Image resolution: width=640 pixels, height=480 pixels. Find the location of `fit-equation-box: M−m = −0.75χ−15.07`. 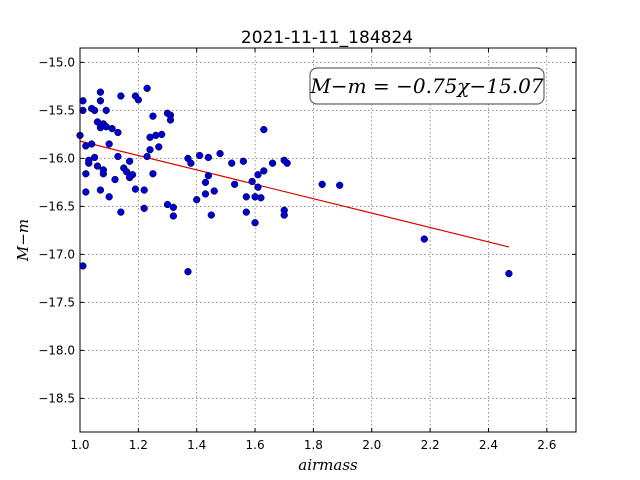

fit-equation-box: M−m = −0.75χ−15.07 is located at coordinates (427, 86).